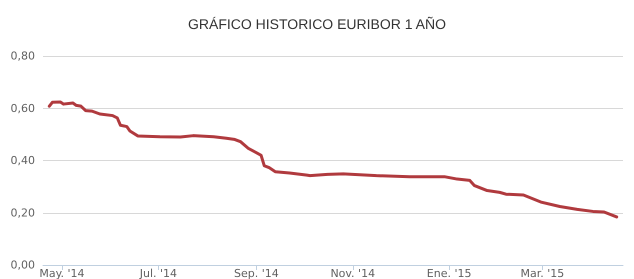 The height and width of the screenshot is (279, 634). Describe the element at coordinates (449, 273) in the screenshot. I see `x-tick-label: Ene. '15` at that location.